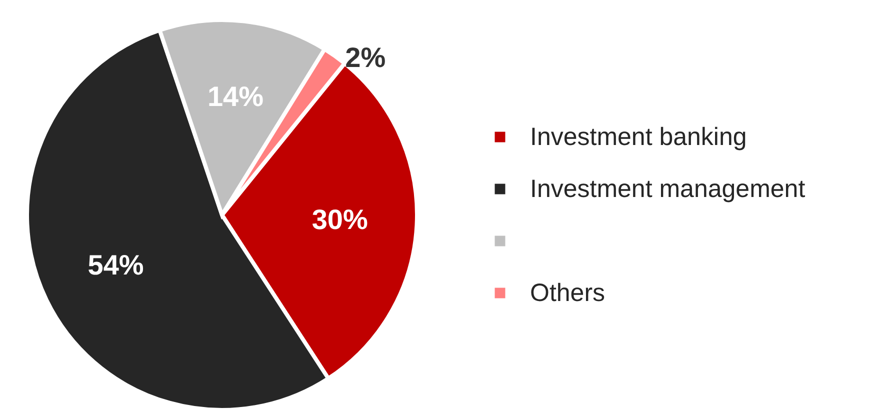 This screenshot has height=410, width=872. What do you see at coordinates (116, 264) in the screenshot?
I see `data-label: 54%` at bounding box center [116, 264].